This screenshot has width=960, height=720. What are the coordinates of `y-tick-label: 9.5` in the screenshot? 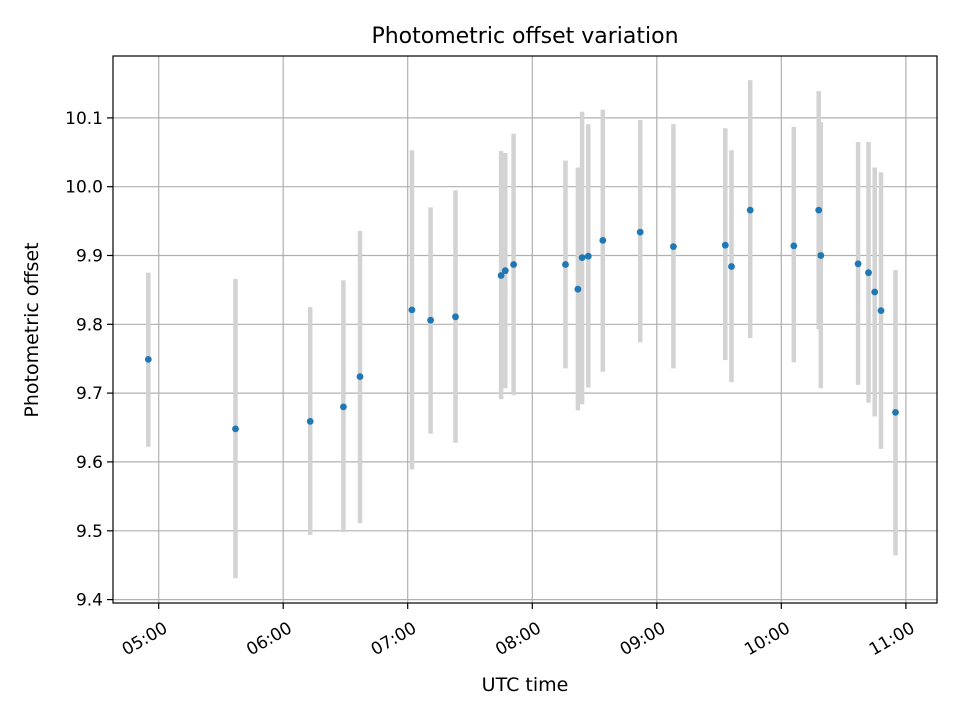 It's located at (89, 532).